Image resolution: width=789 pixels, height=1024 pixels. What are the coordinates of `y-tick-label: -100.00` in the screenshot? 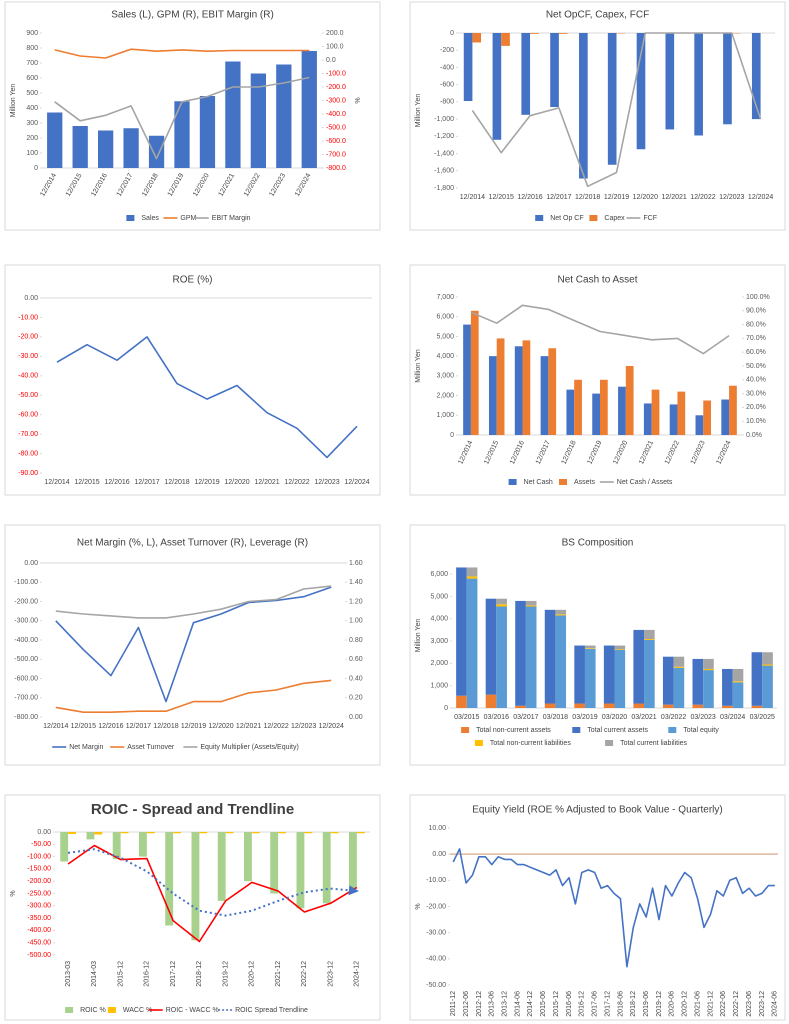 It's located at (26, 582).